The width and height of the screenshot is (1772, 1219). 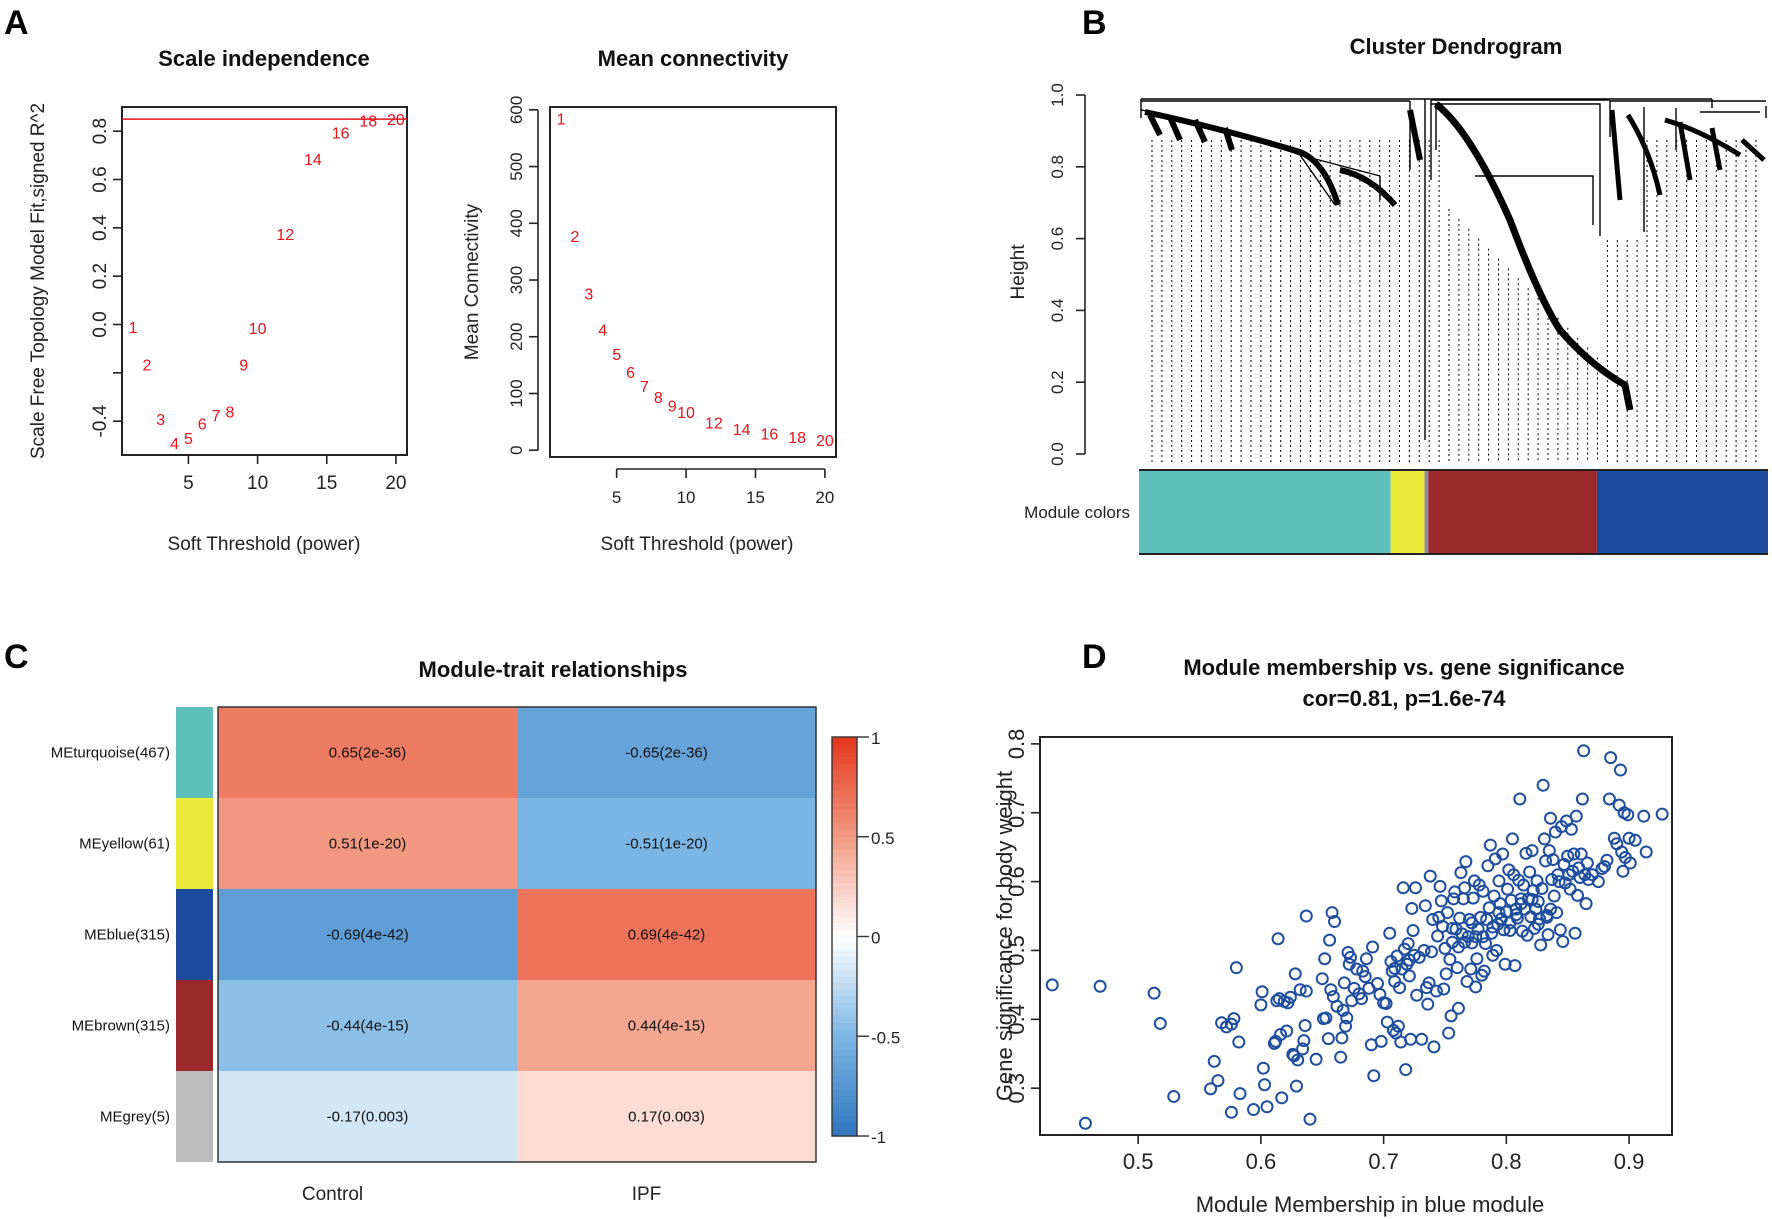 I want to click on cell-label: 0.69(4e-42), so click(x=667, y=935).